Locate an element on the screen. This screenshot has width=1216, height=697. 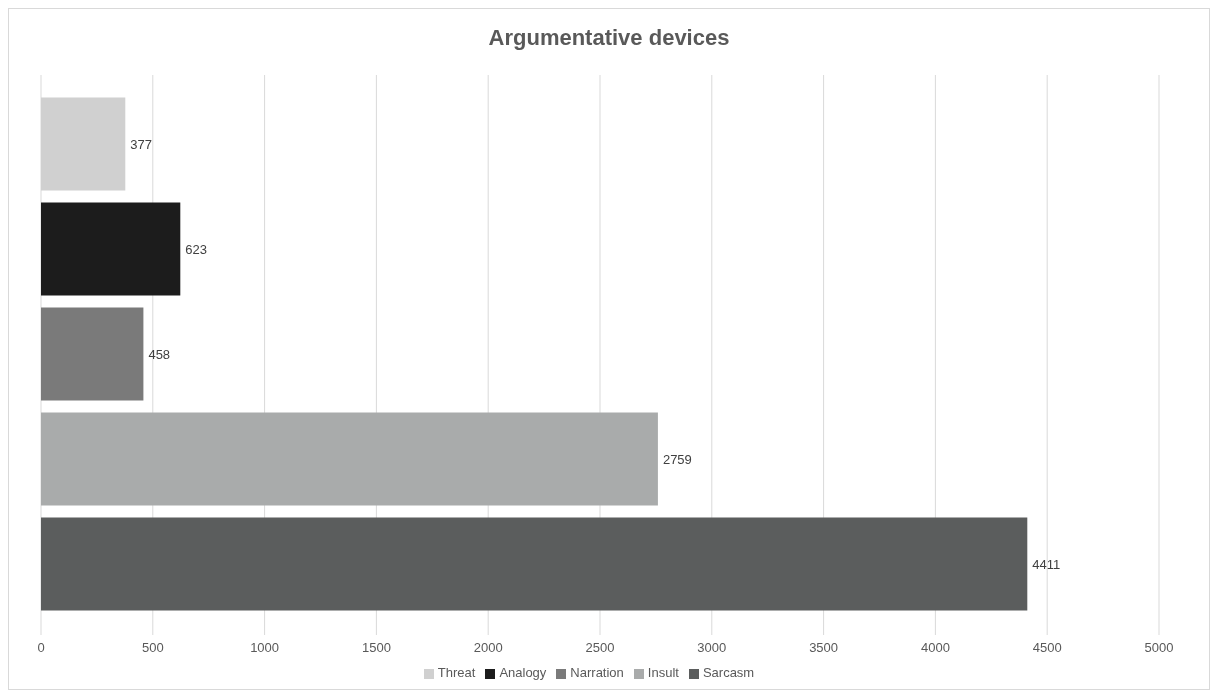
legend-label: Analogy is located at coordinates (523, 672).